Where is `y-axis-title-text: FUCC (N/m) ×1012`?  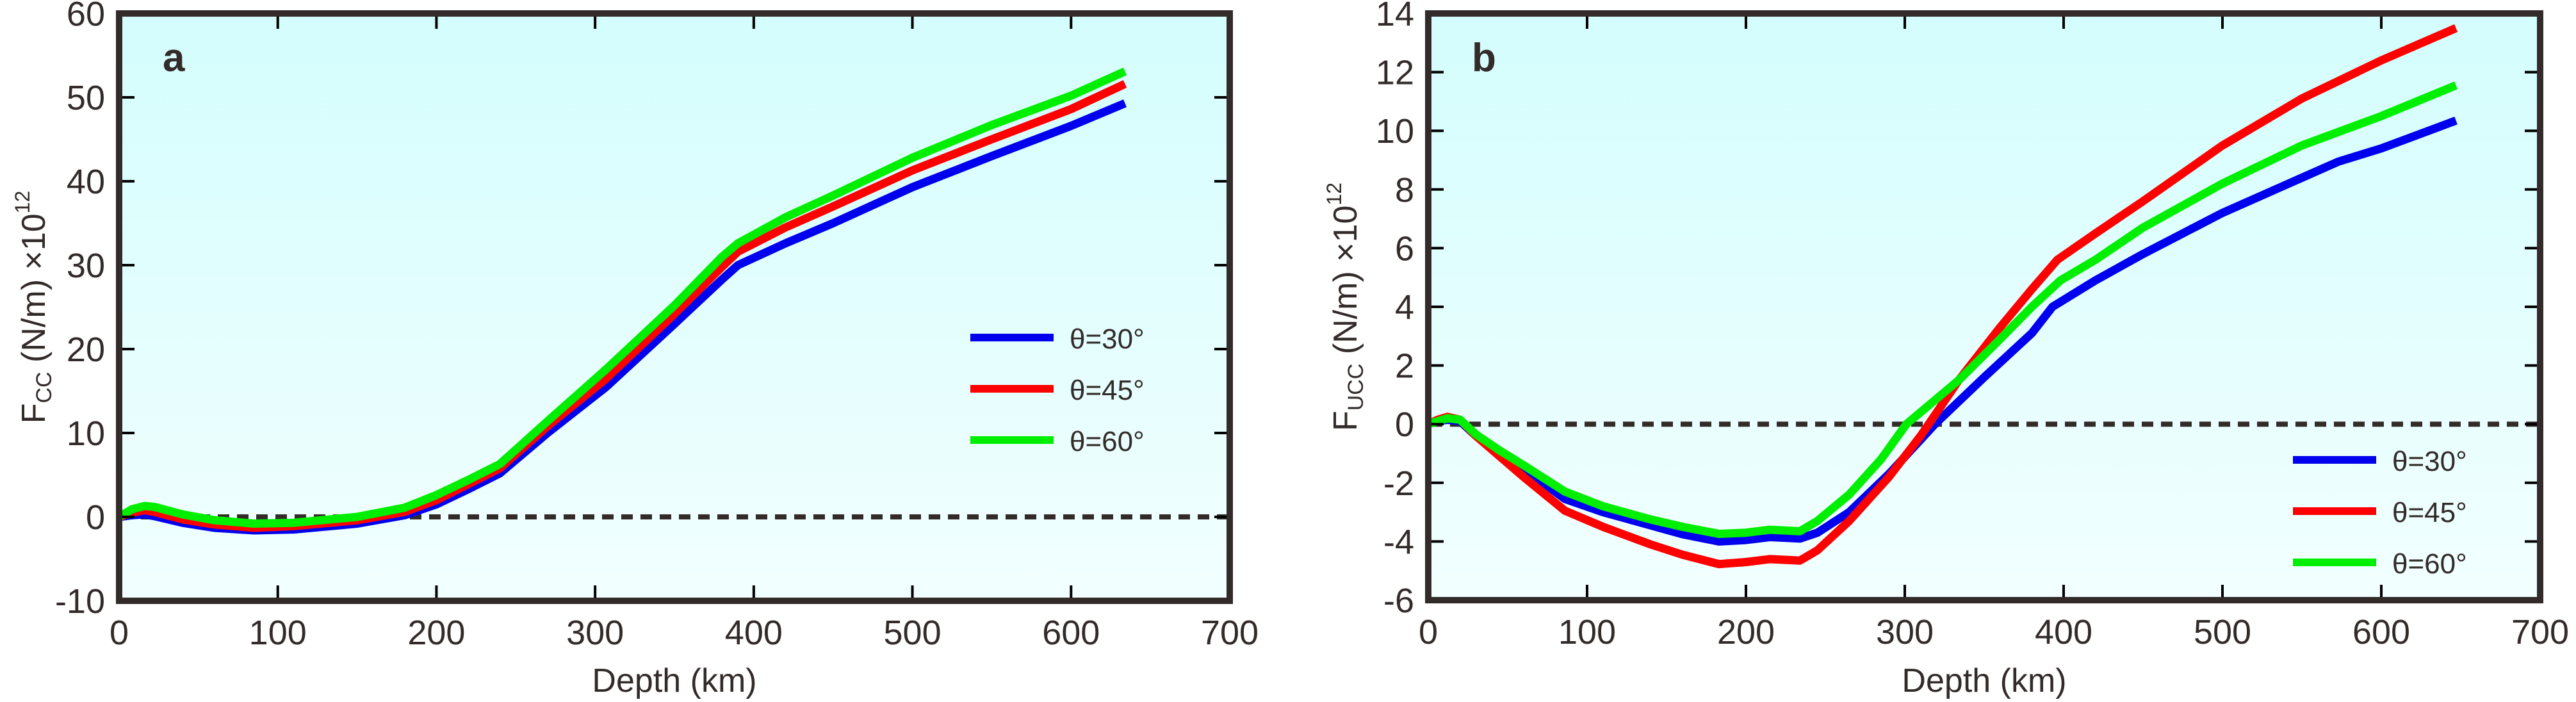 y-axis-title-text: FUCC (N/m) ×1012 is located at coordinates (1345, 307).